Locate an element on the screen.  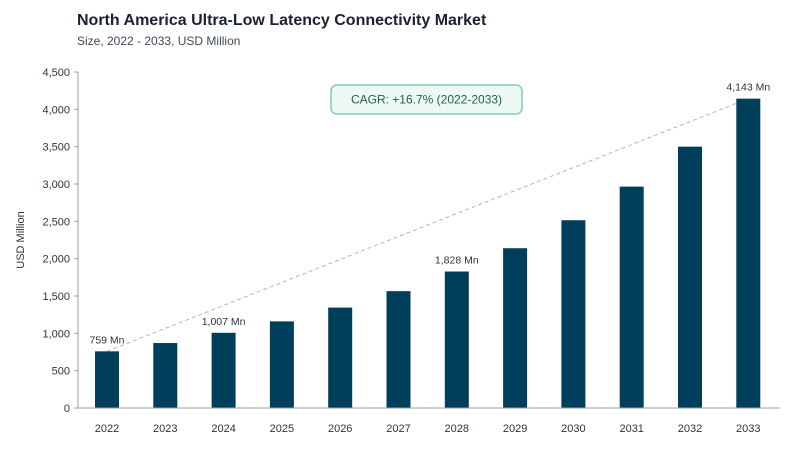
bar-2024 is located at coordinates (223, 370).